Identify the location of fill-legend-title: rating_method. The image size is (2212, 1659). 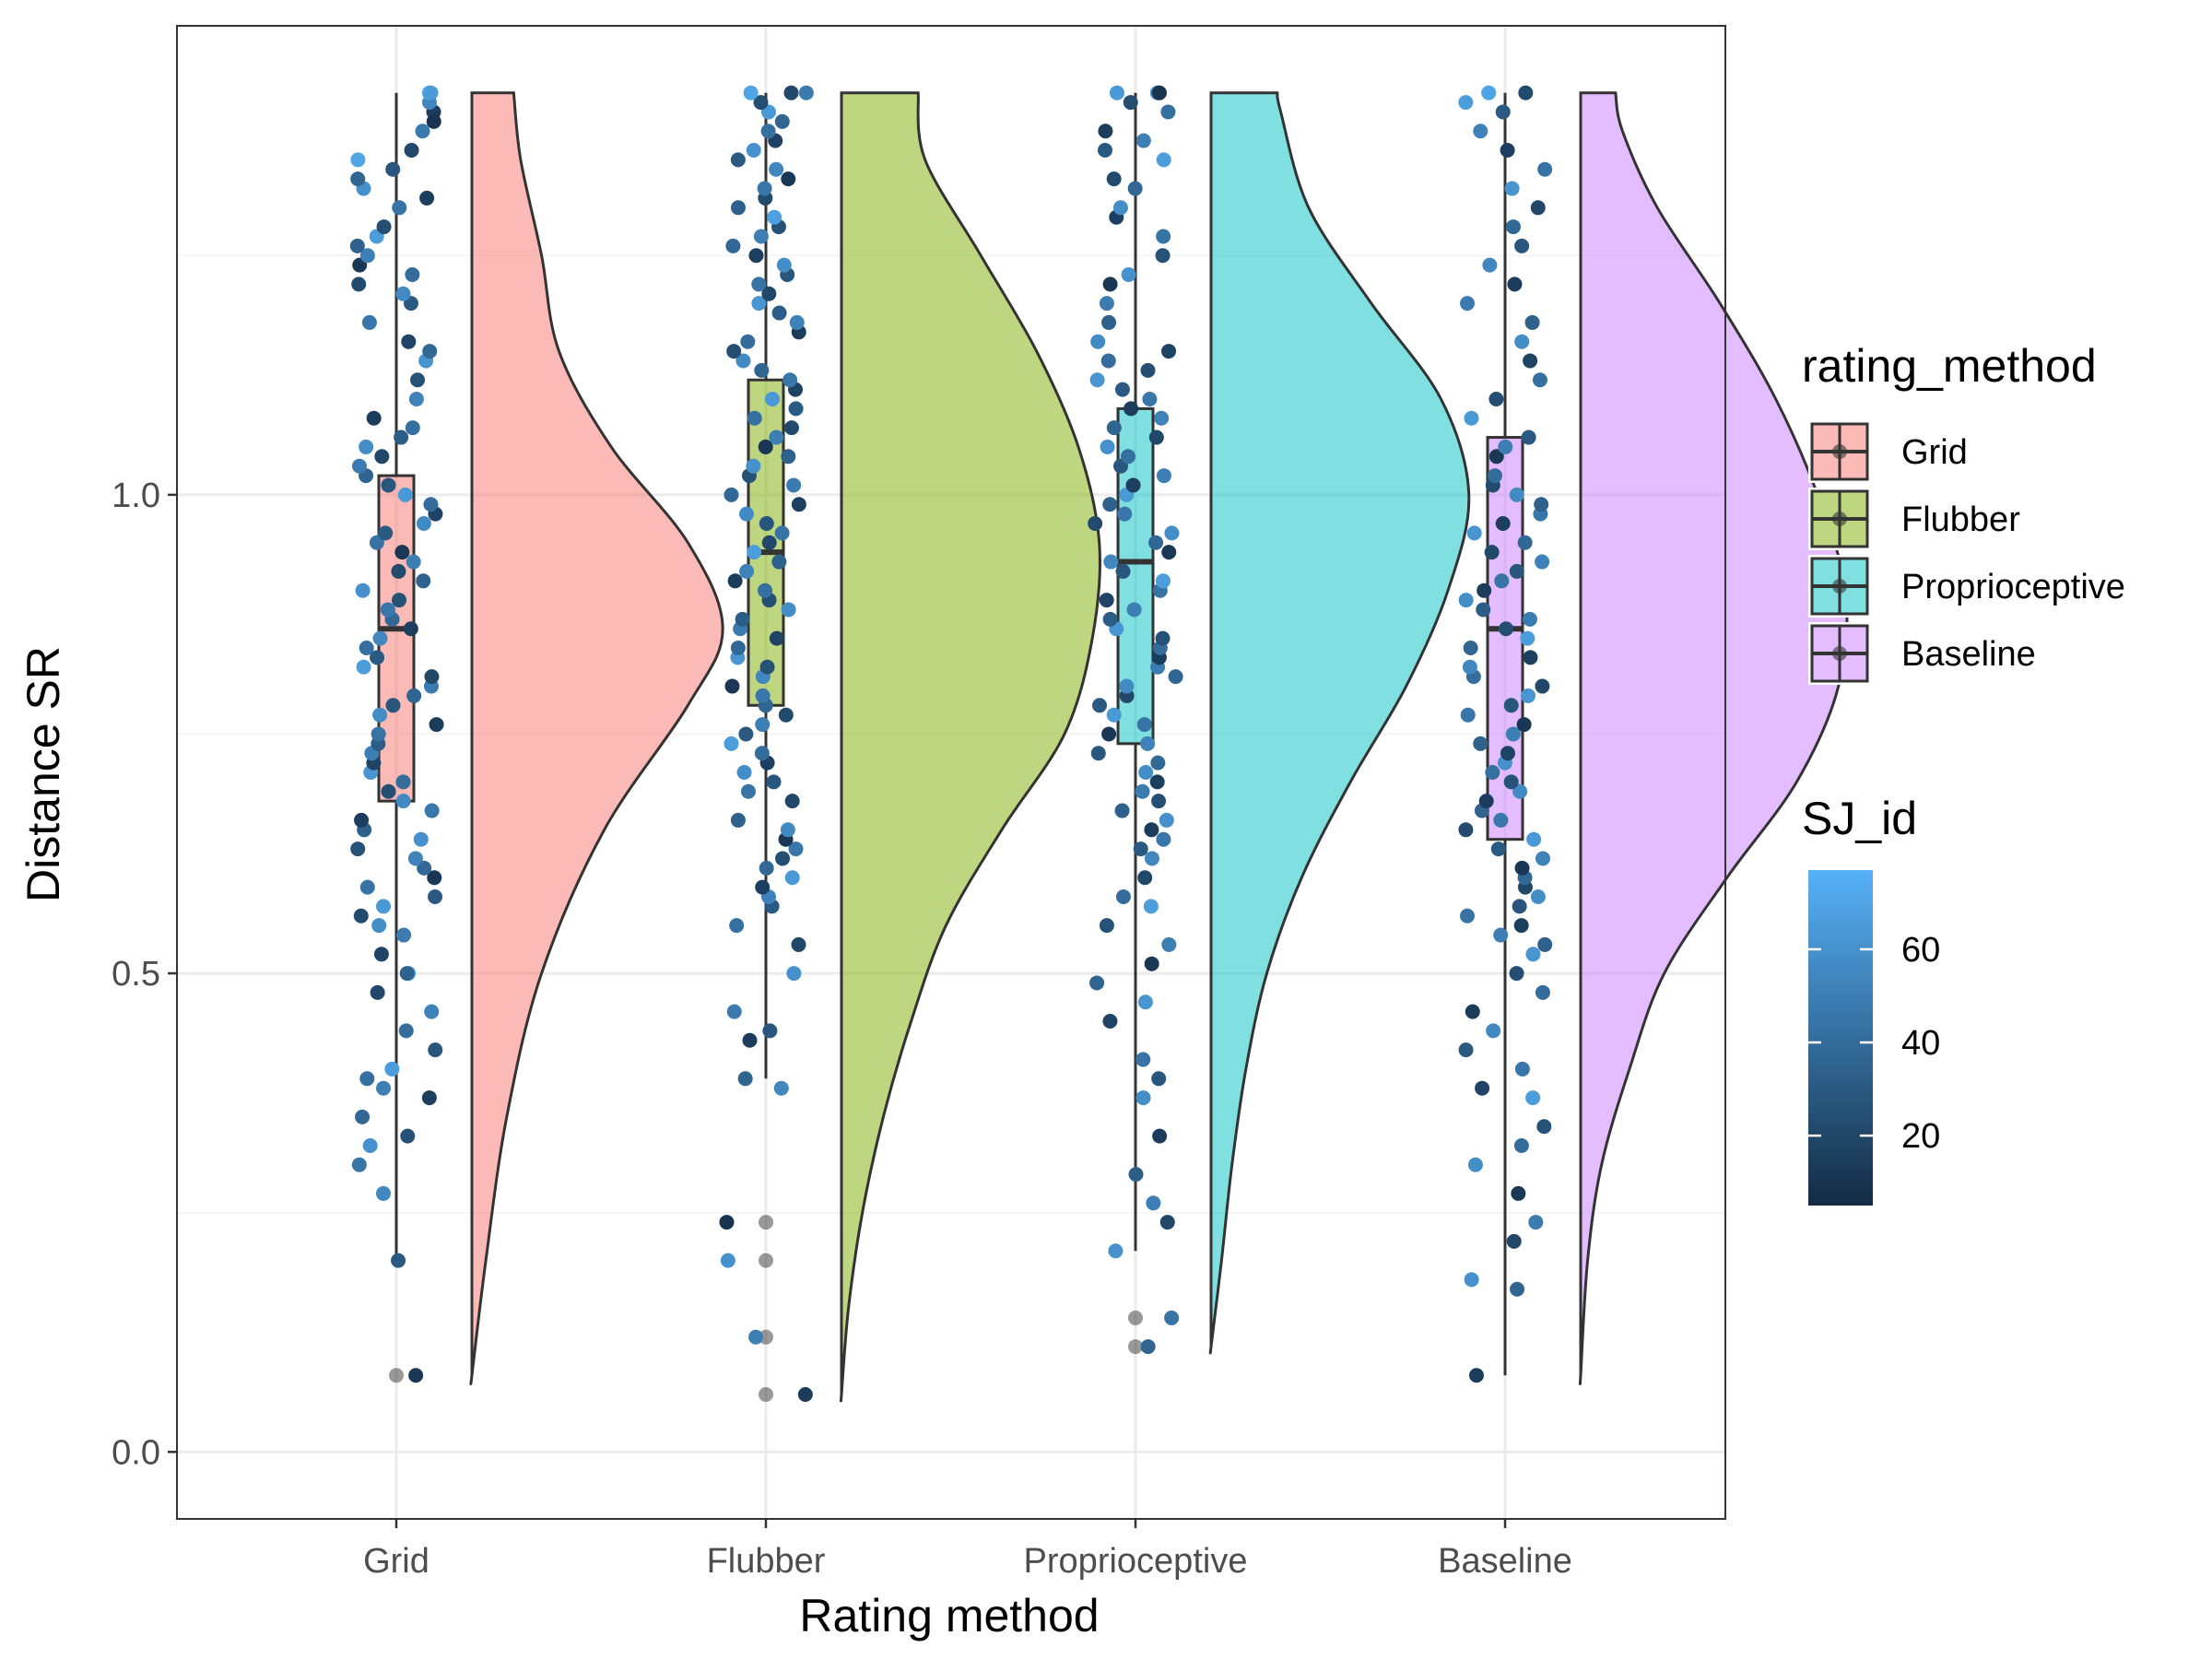
(1949, 366).